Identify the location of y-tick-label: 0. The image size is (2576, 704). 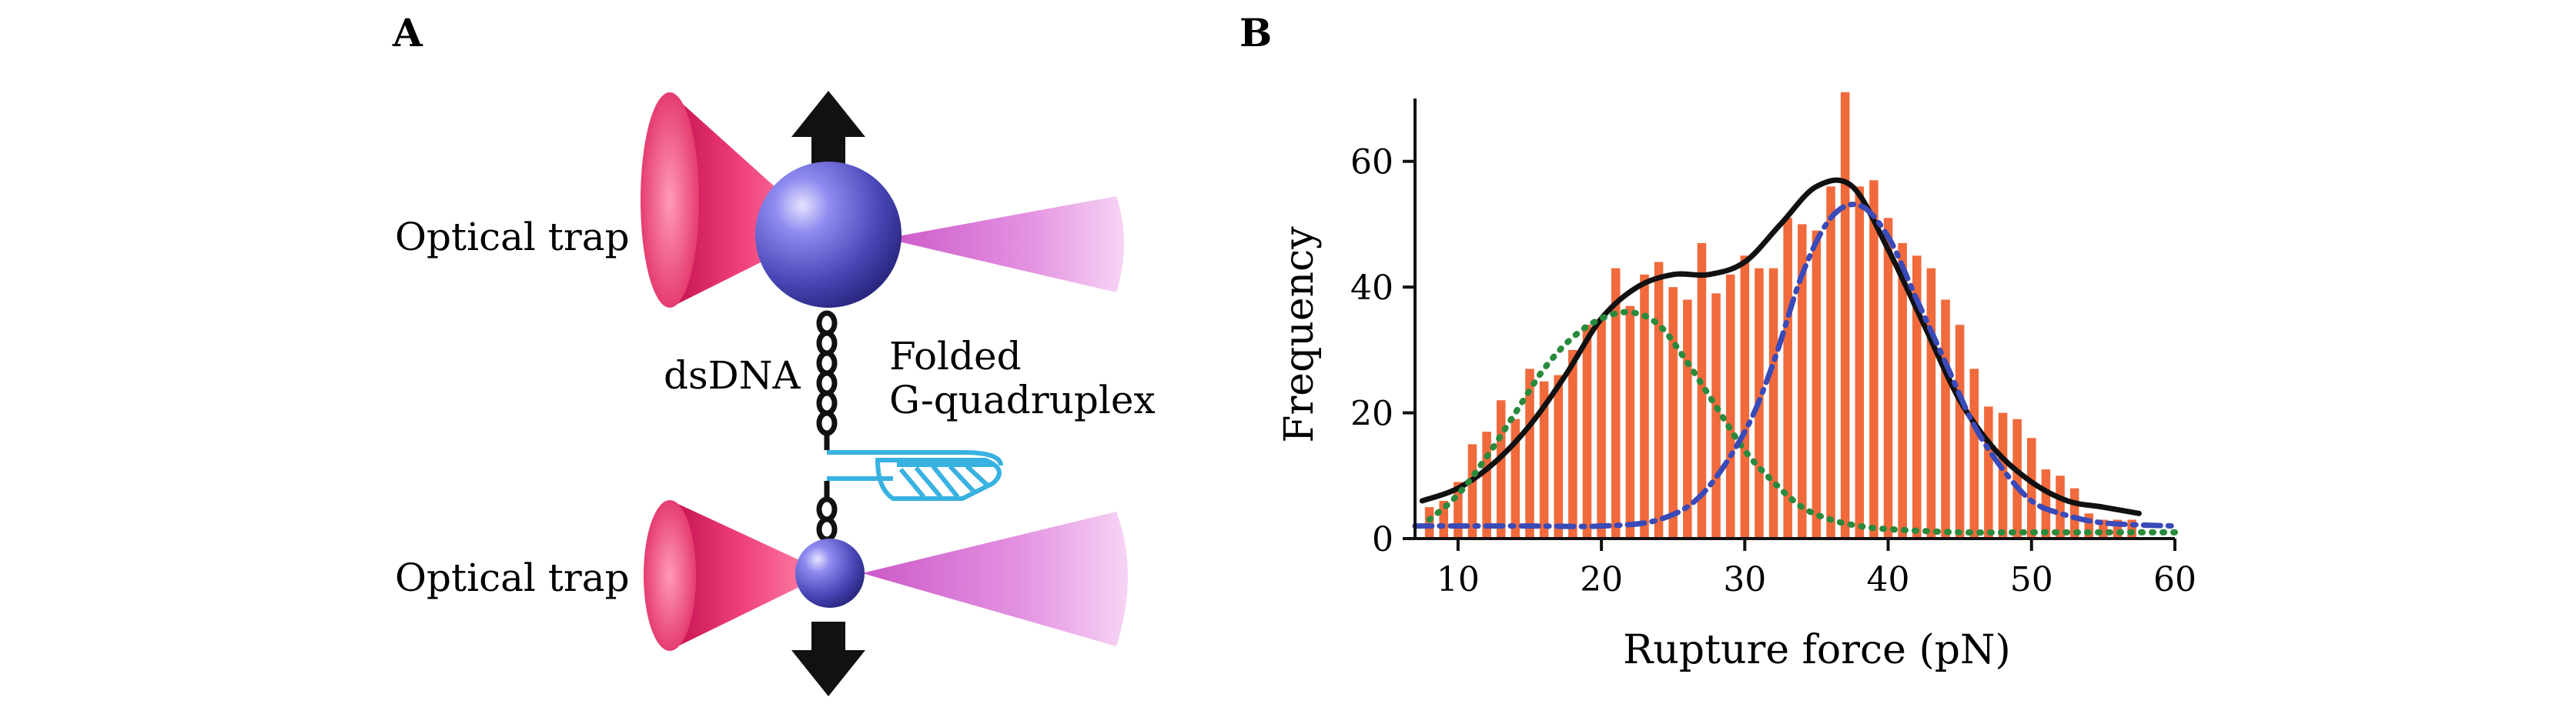
(1382, 540).